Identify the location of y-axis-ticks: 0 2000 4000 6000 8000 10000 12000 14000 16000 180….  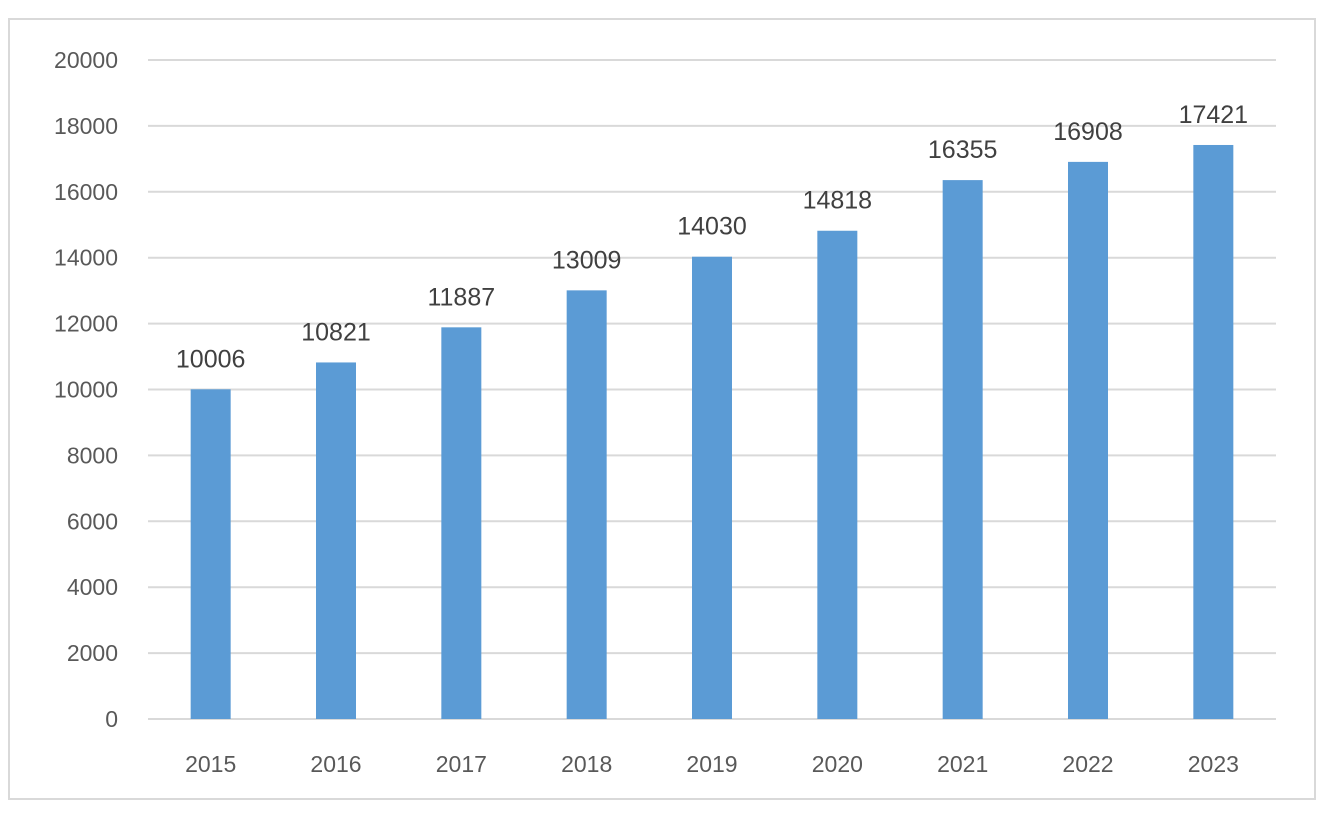
(86, 389).